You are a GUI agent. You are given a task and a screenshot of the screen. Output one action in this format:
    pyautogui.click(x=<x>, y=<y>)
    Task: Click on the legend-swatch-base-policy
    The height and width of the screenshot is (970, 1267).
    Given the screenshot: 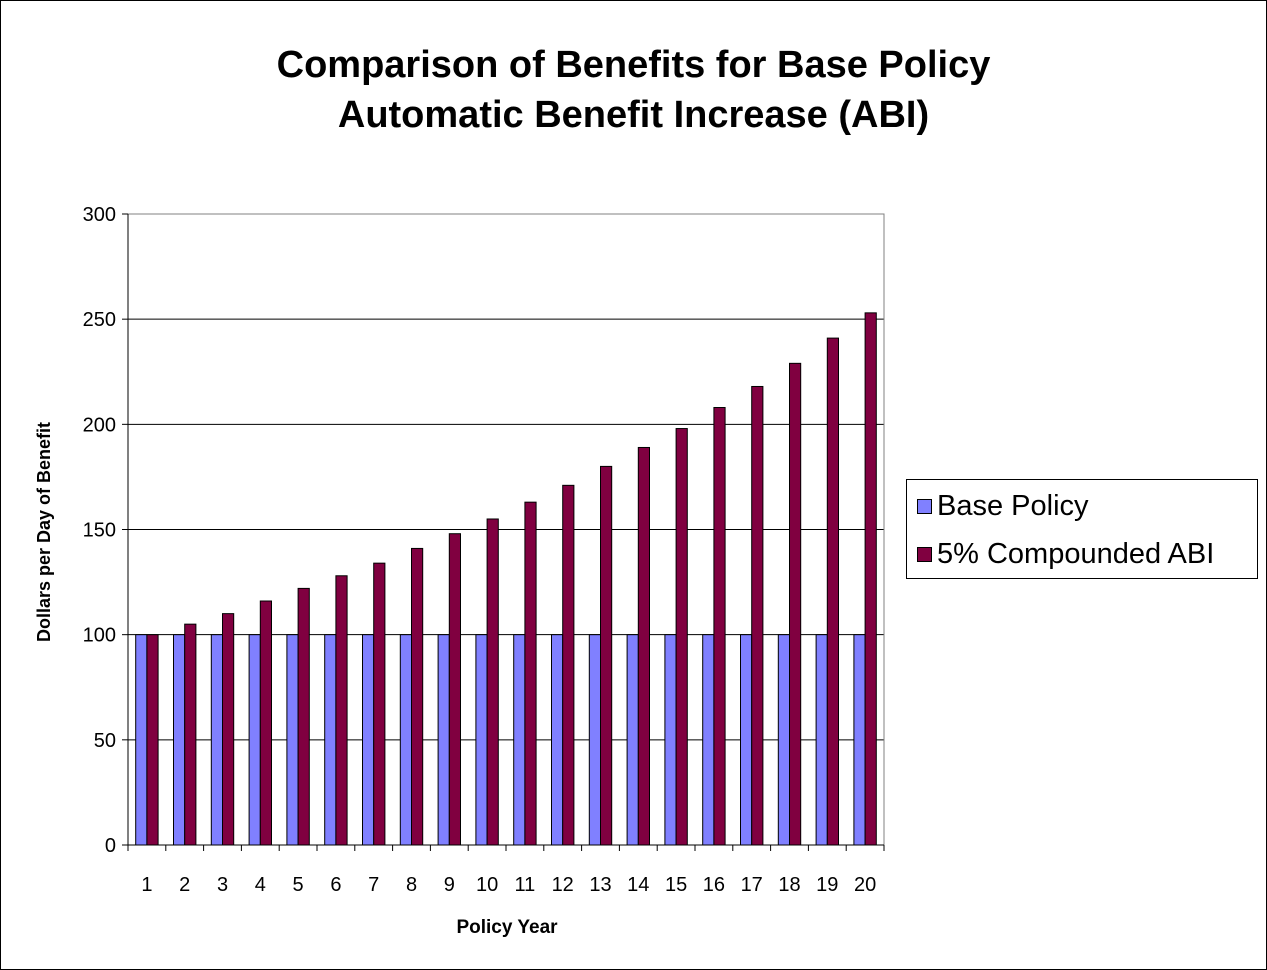 What is the action you would take?
    pyautogui.click(x=924, y=506)
    